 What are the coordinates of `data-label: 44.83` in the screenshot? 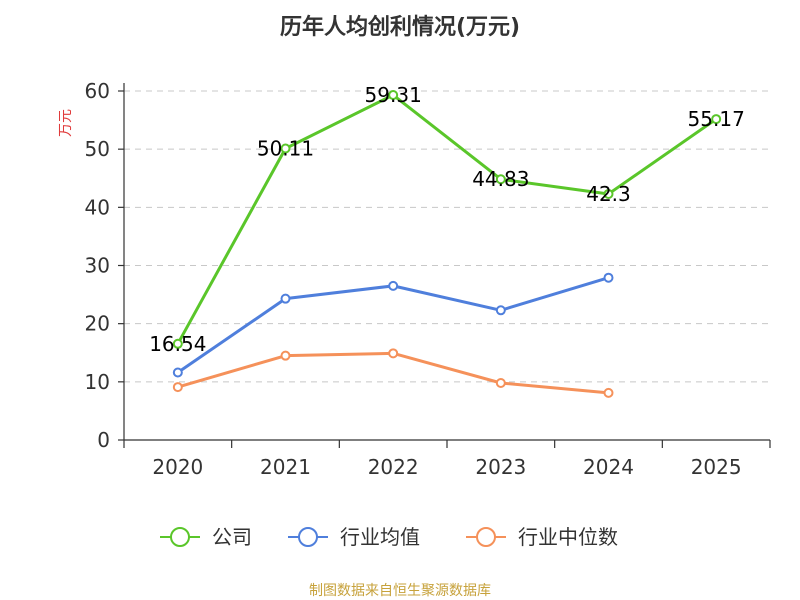 It's located at (500, 179).